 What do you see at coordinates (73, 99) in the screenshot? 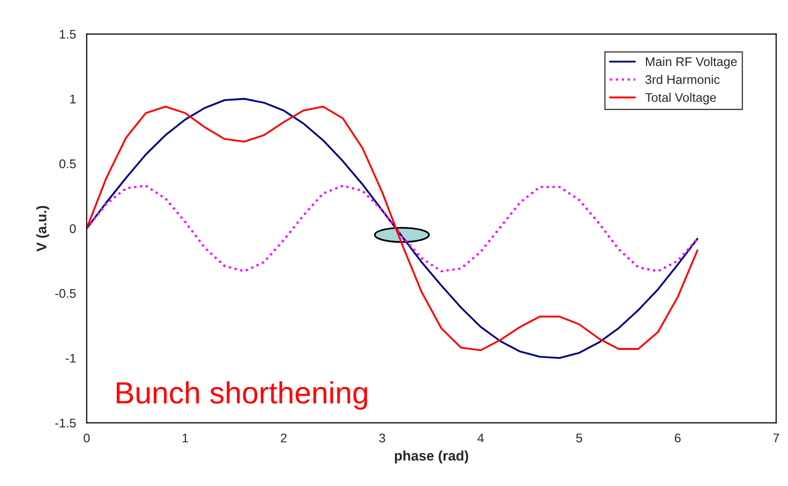
I see `y-tick-label: 1` at bounding box center [73, 99].